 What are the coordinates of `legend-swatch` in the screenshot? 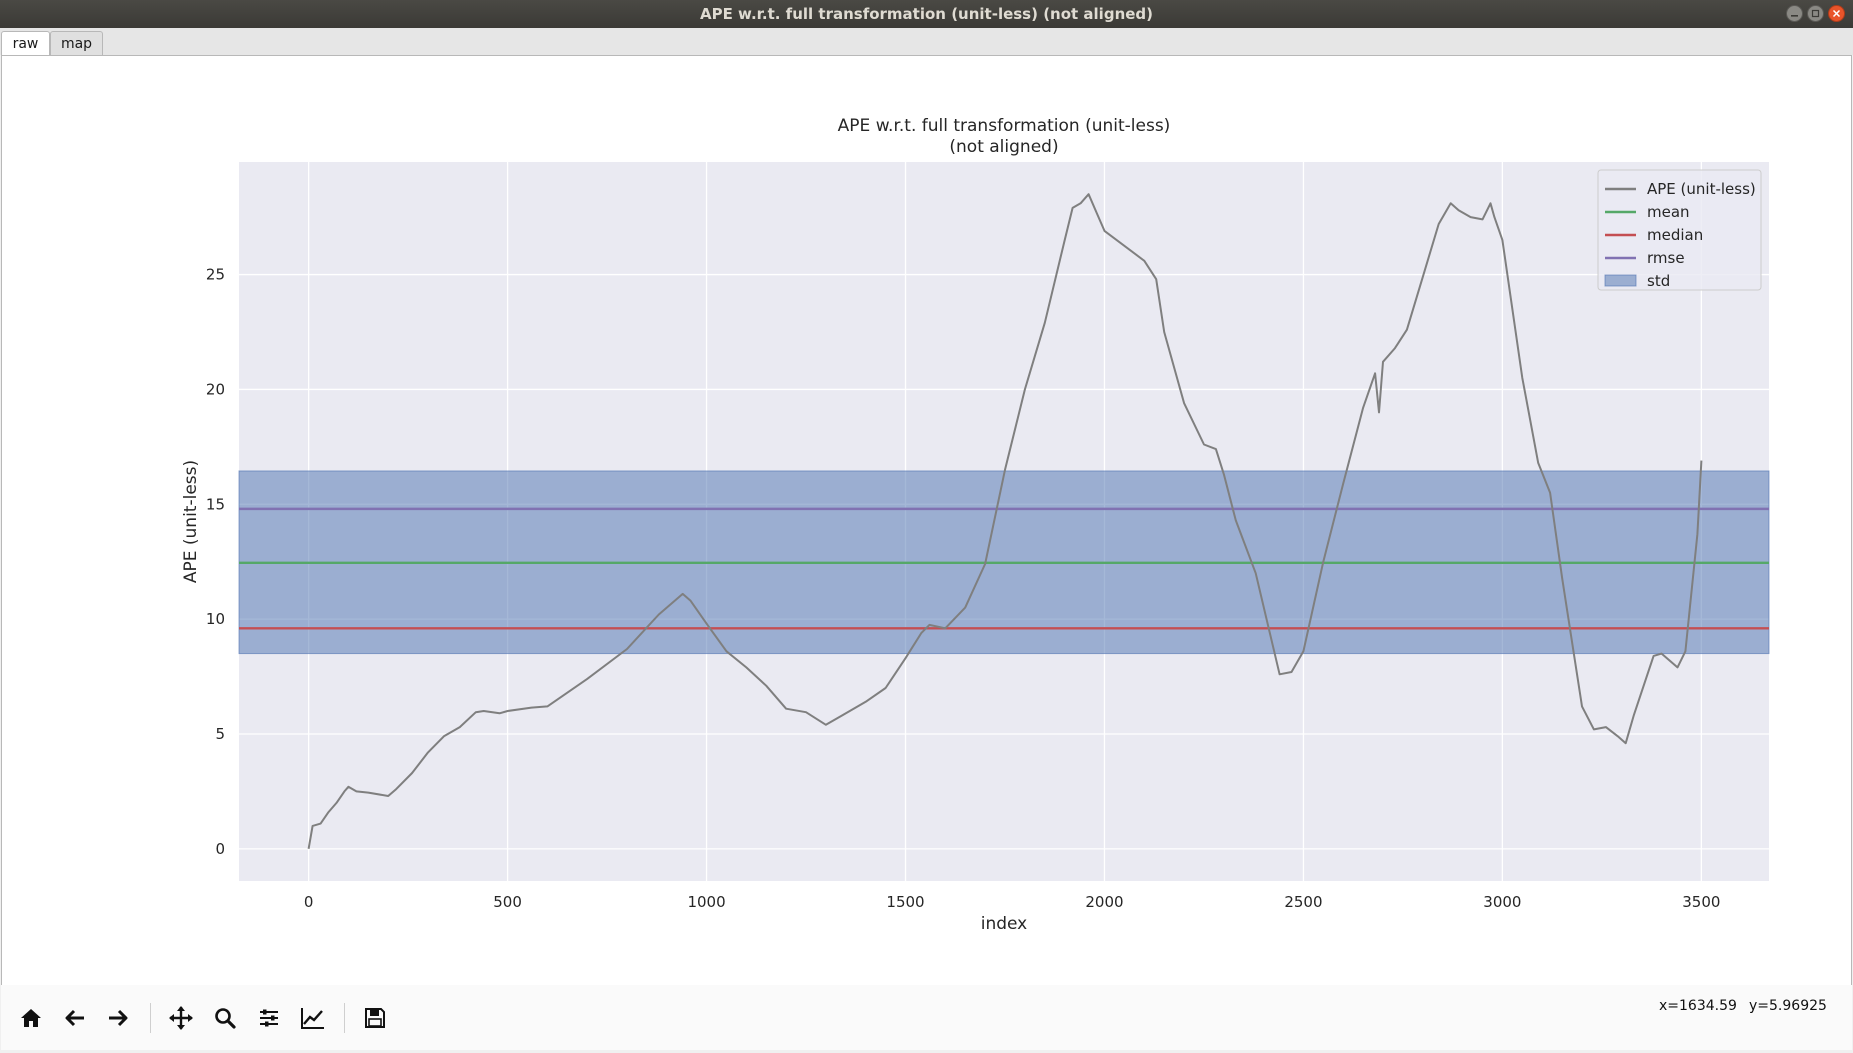 It's located at (1620, 280).